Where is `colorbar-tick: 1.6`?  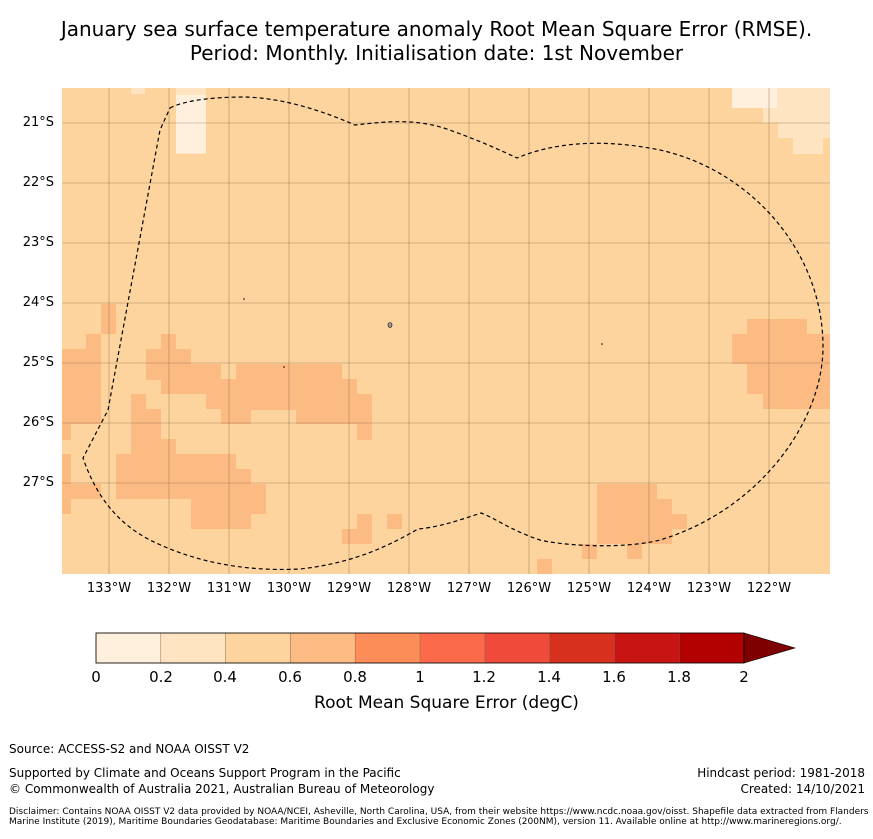 colorbar-tick: 1.6 is located at coordinates (614, 677).